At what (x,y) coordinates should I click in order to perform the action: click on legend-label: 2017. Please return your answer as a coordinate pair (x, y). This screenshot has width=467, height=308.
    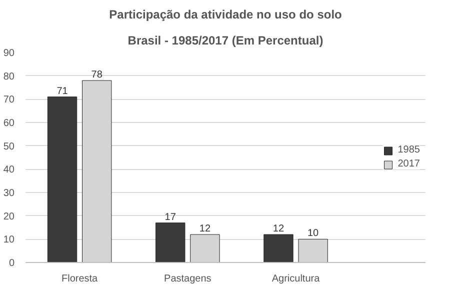
    Looking at the image, I should click on (409, 164).